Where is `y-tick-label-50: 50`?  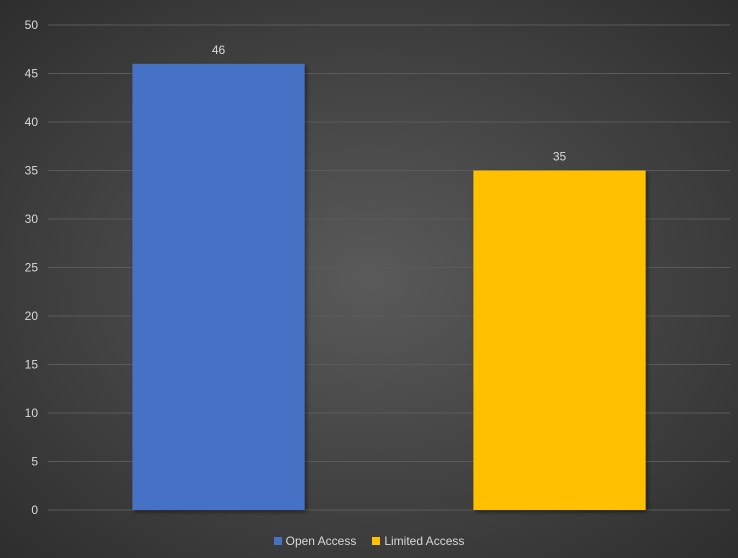 y-tick-label-50: 50 is located at coordinates (32, 25).